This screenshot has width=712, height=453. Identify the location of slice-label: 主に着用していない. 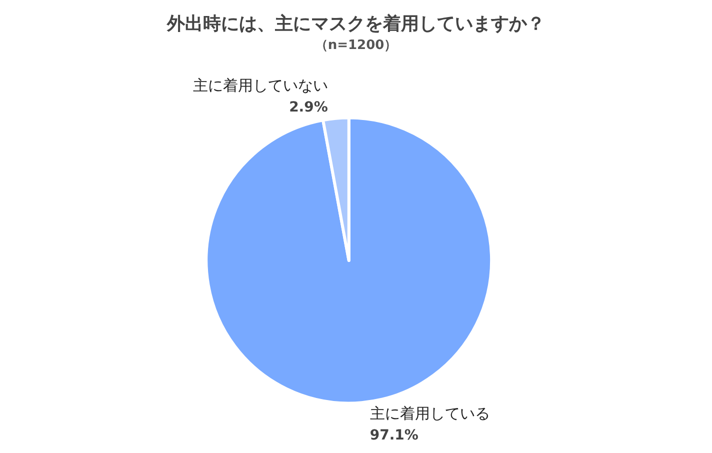
(260, 85).